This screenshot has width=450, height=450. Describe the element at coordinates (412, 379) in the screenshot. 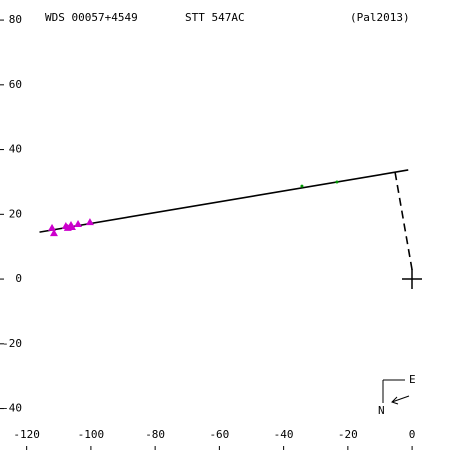

I see `compass-east: E` at that location.